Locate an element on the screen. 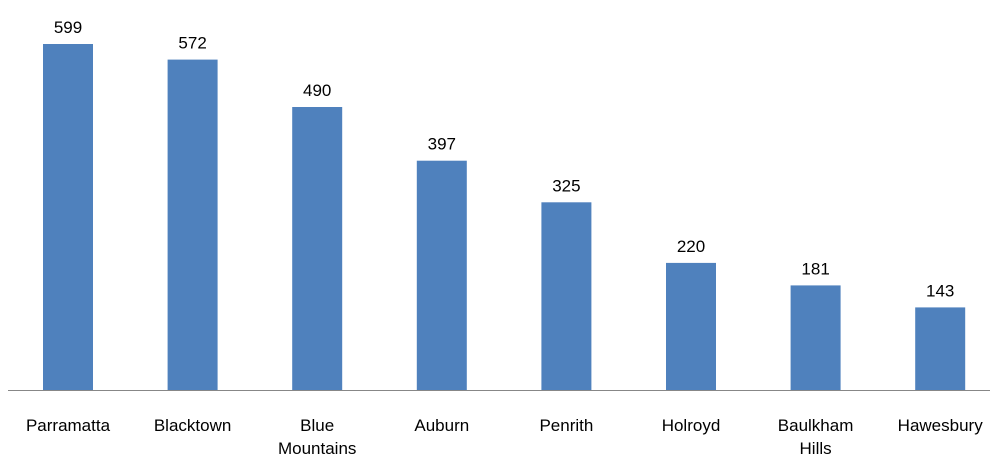 The height and width of the screenshot is (463, 990). bar-value-label: 143 is located at coordinates (940, 290).